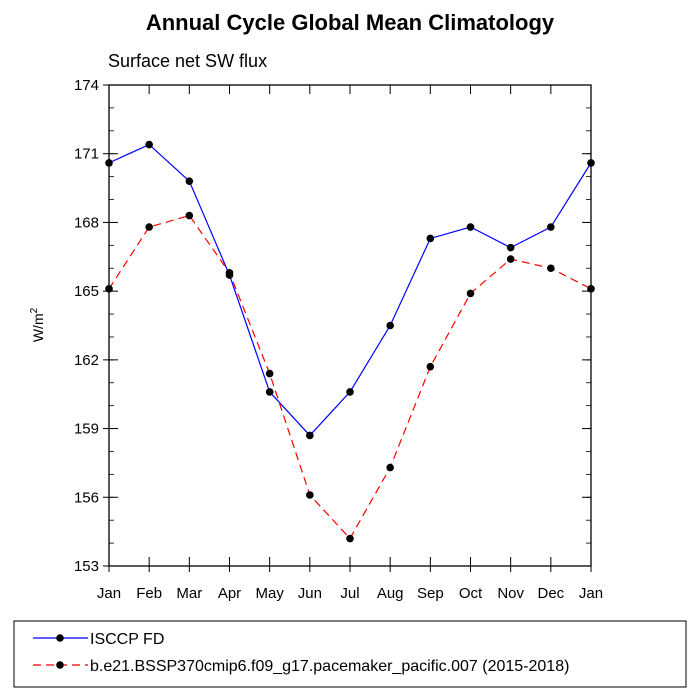 The image size is (700, 700). I want to click on y-axis-label: W/m2, so click(37, 324).